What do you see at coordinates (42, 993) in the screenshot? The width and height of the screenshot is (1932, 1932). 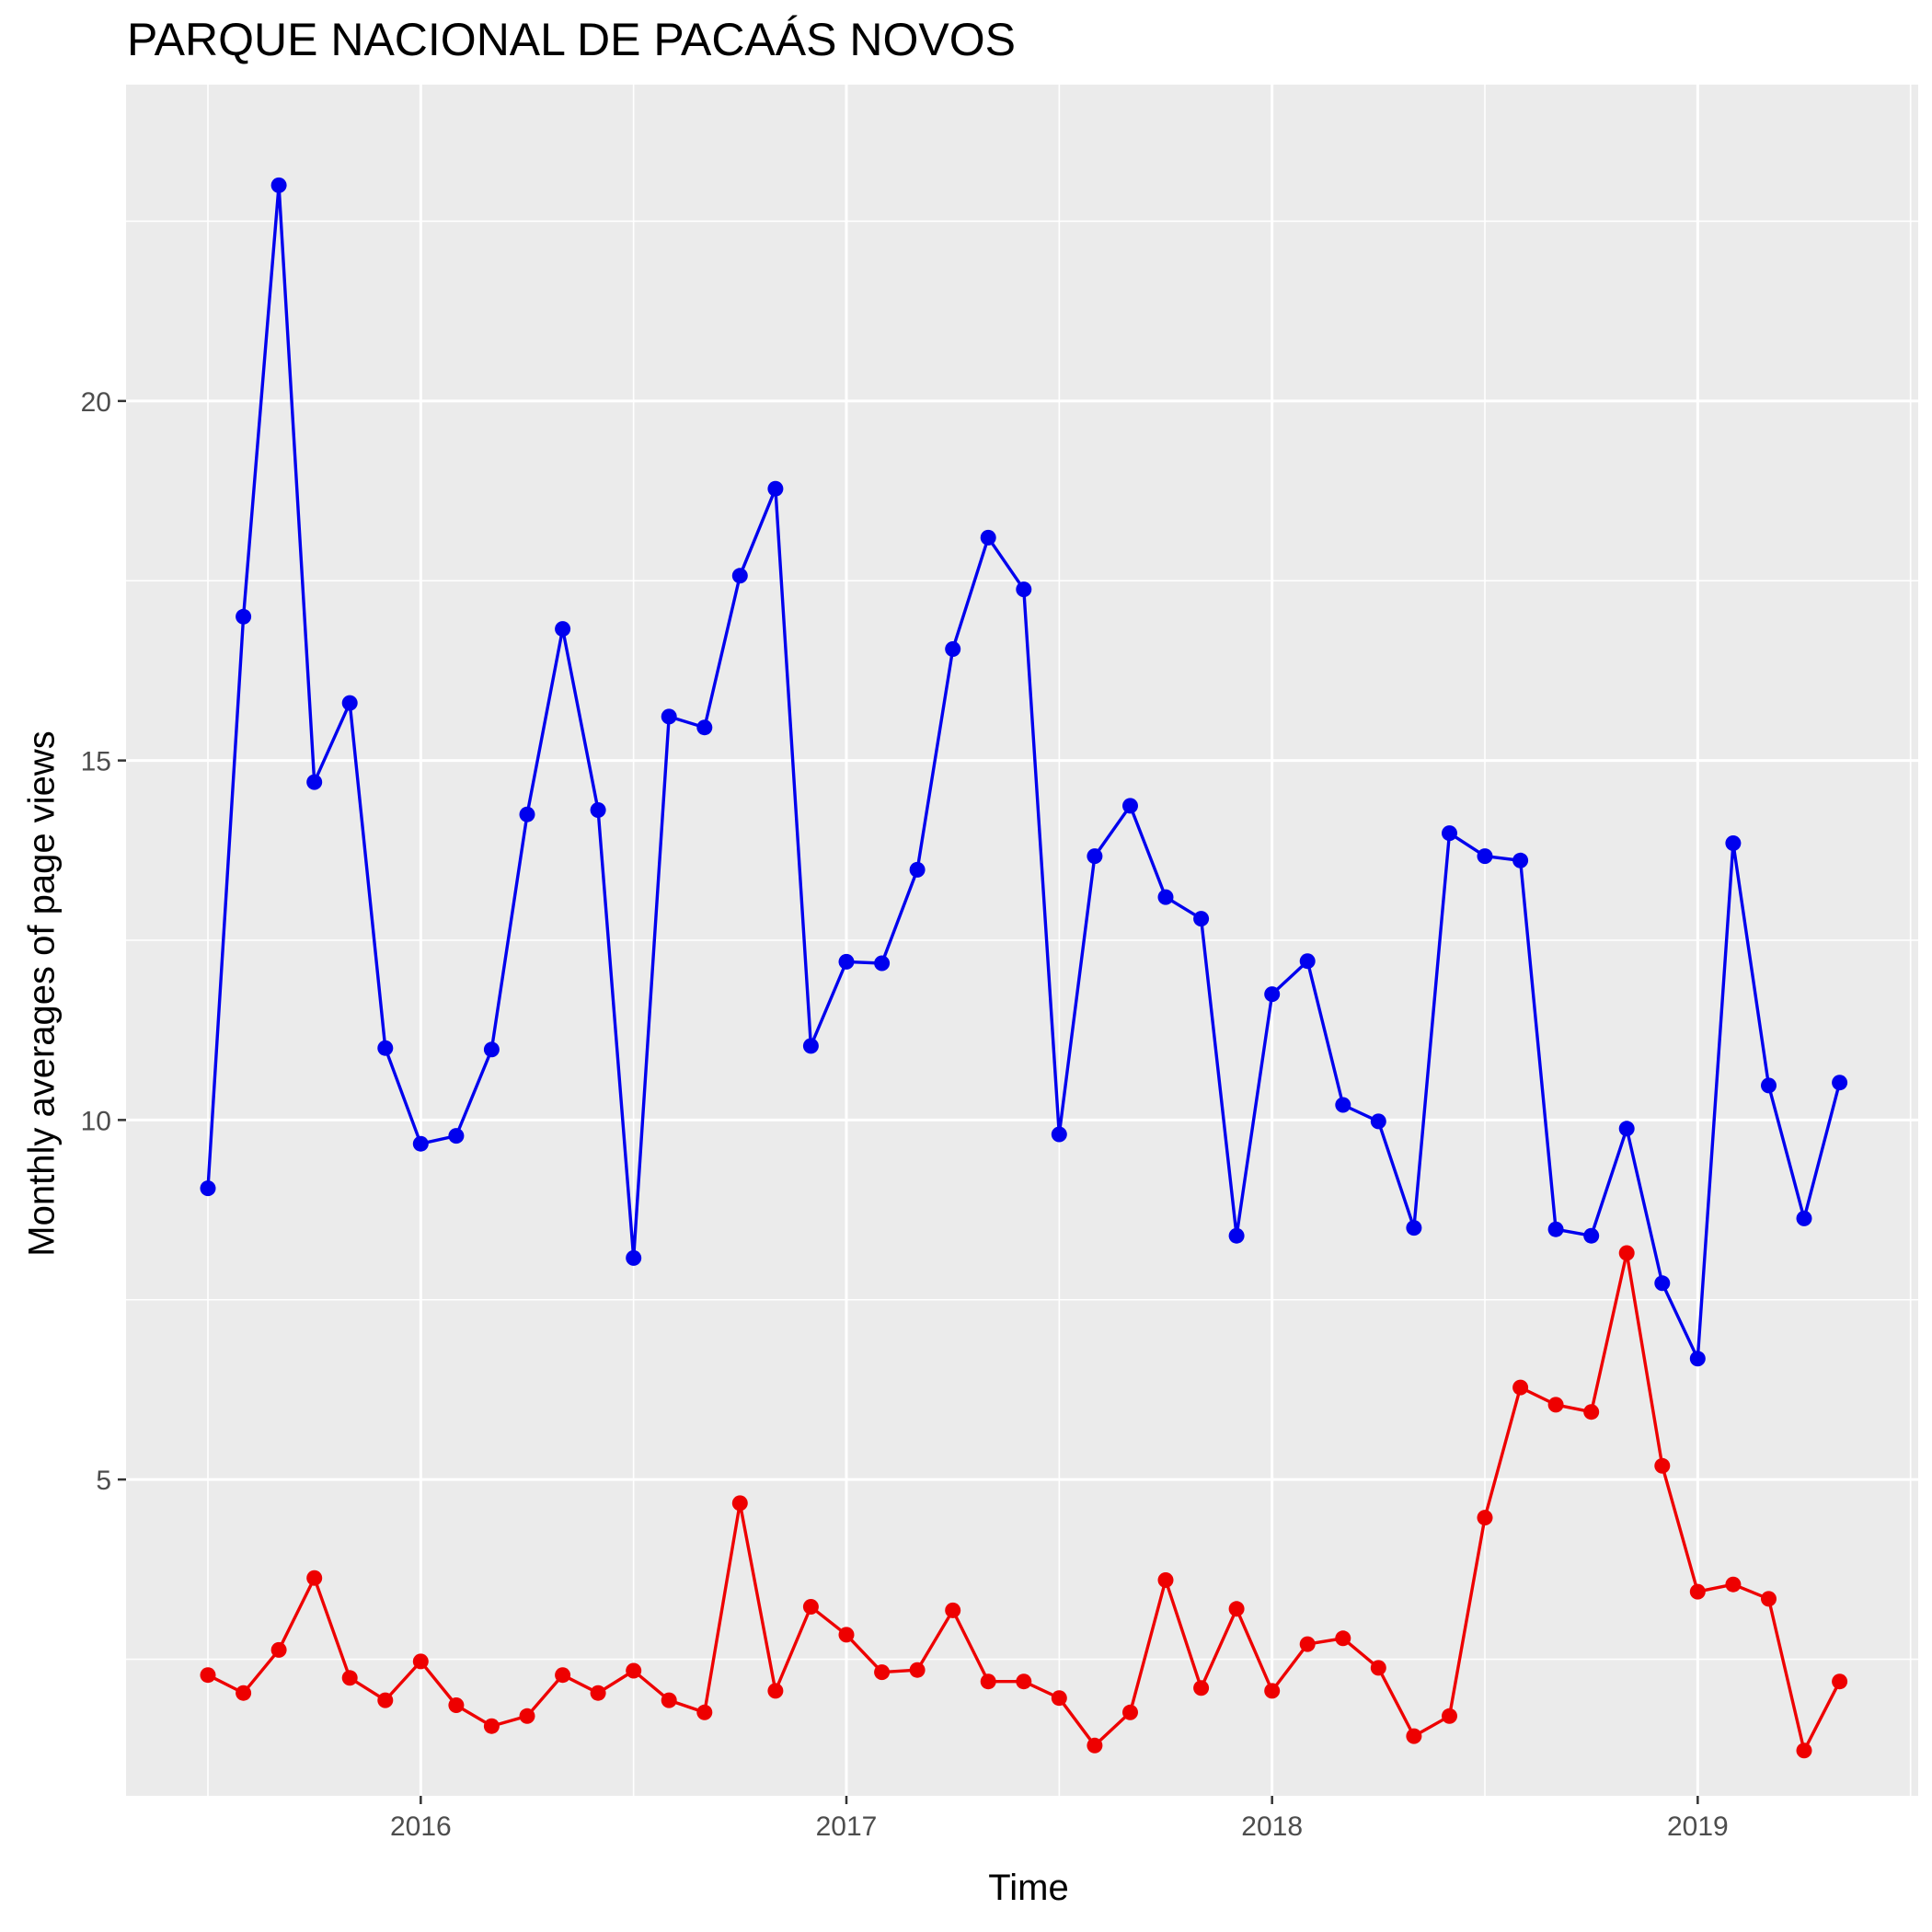 I see `y-axis-title: Monthly averages of page views` at bounding box center [42, 993].